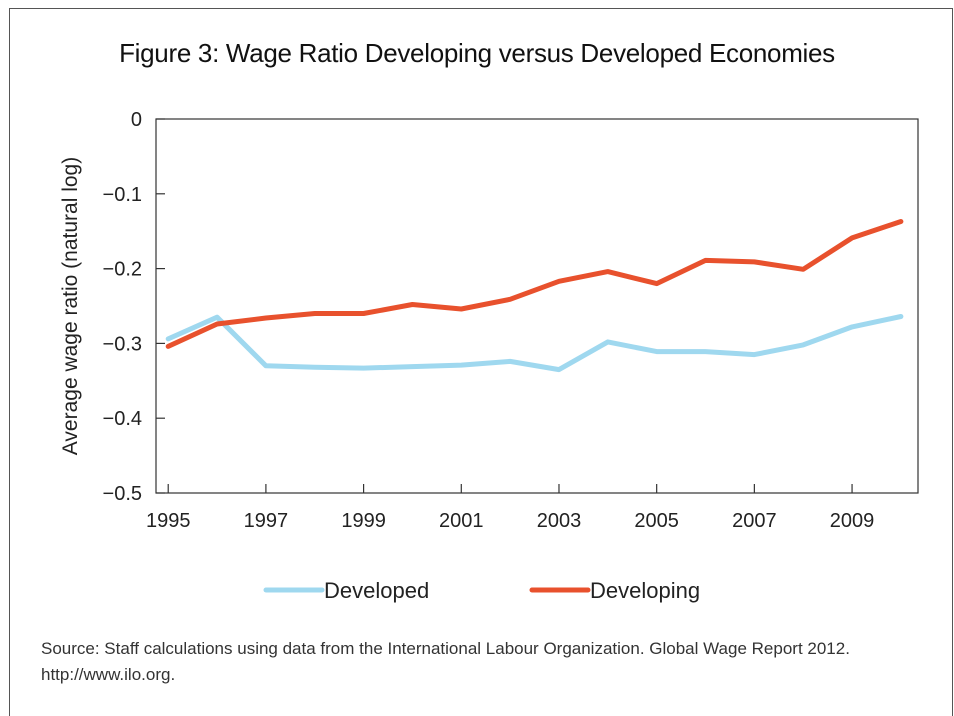 The height and width of the screenshot is (716, 954). Describe the element at coordinates (510, 508) in the screenshot. I see `x-axis: 1995 1997 1999 2001 2003 2005 2007 2009` at that location.